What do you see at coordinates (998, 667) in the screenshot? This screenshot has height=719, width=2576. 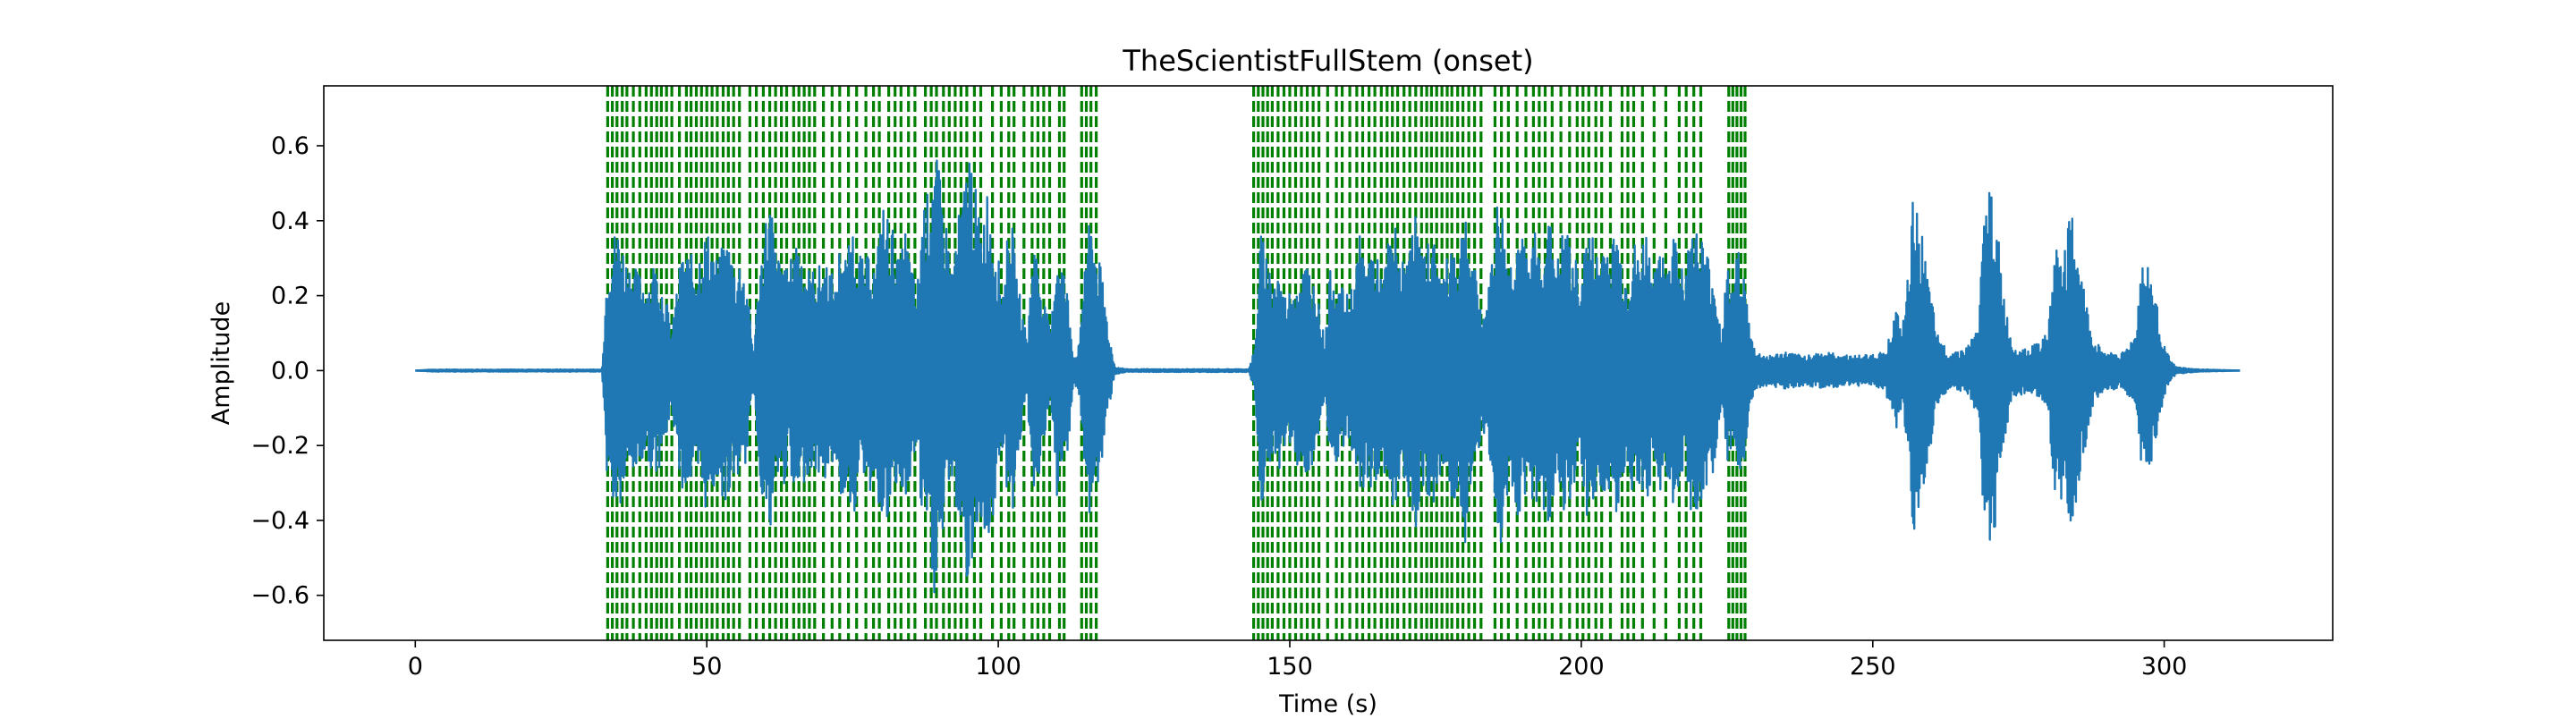 I see `x-tick-label-100: 100` at bounding box center [998, 667].